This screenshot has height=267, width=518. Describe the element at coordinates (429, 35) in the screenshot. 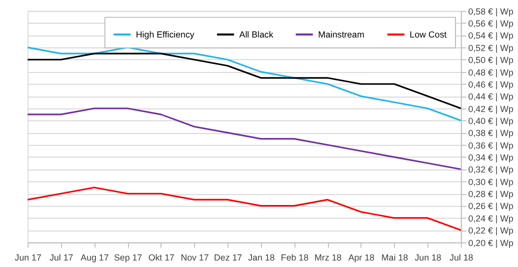

I see `legend-label: Low Cost` at that location.